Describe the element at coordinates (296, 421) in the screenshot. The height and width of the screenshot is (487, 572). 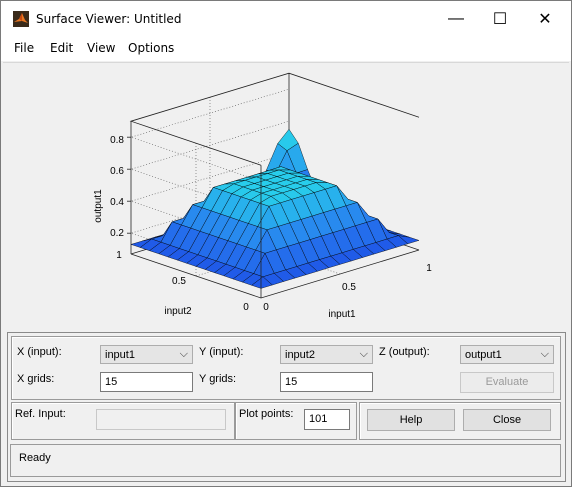
I see `plot-points-group: Plot points: 101` at that location.